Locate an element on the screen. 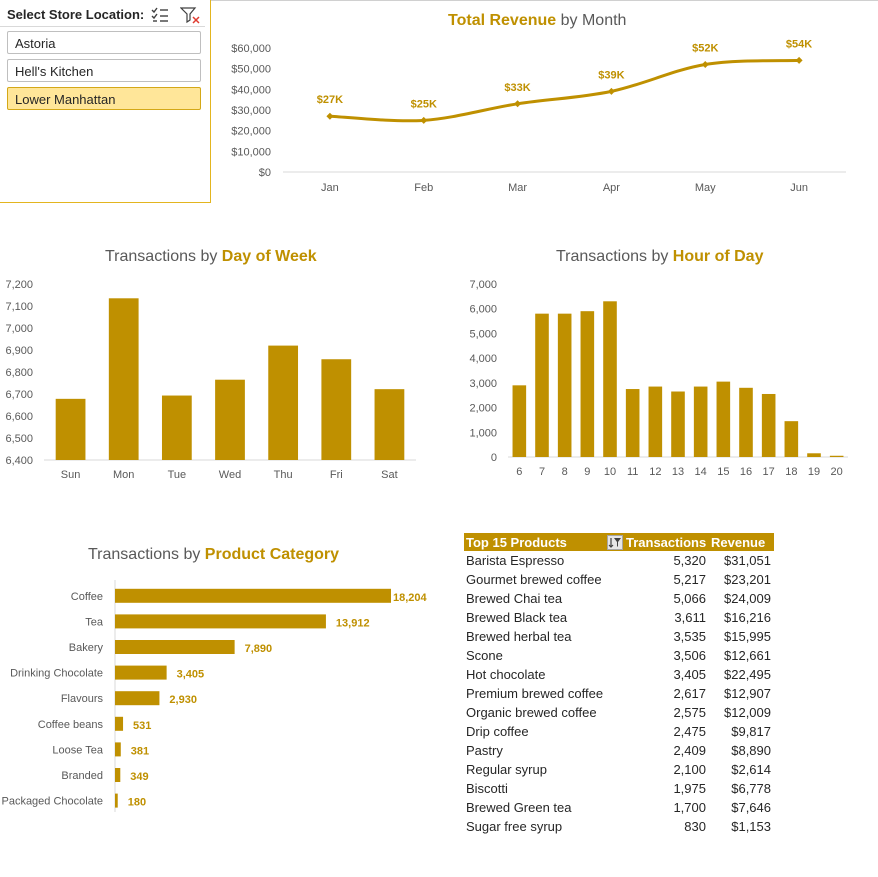 This screenshot has width=878, height=877. product-name-cell: Premium brewed coffee is located at coordinates (535, 693).